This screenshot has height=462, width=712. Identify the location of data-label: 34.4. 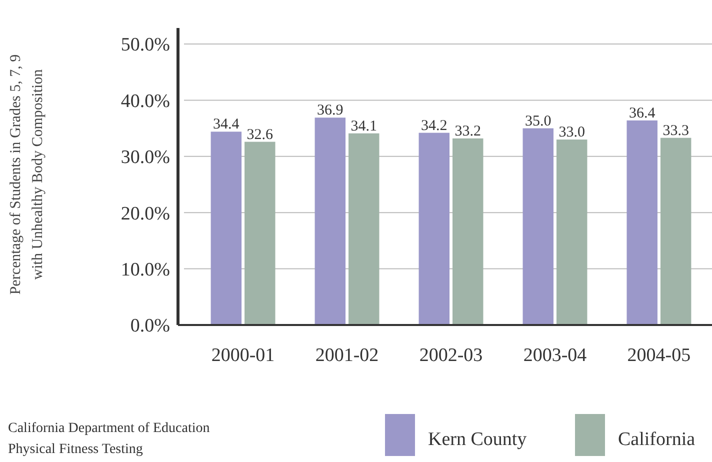
(226, 124).